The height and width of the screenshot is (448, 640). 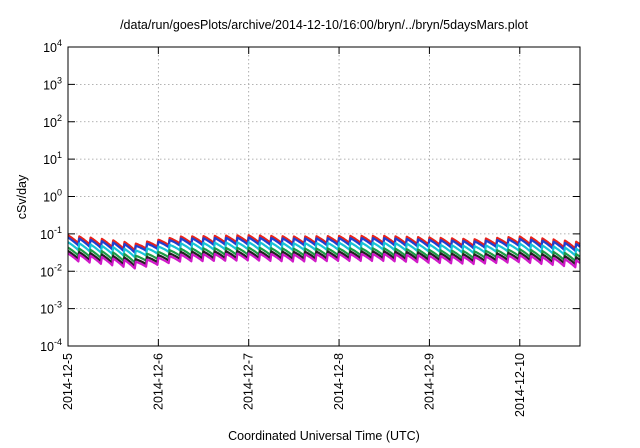 What do you see at coordinates (339, 381) in the screenshot?
I see `x-tick-label: 2014-12-8` at bounding box center [339, 381].